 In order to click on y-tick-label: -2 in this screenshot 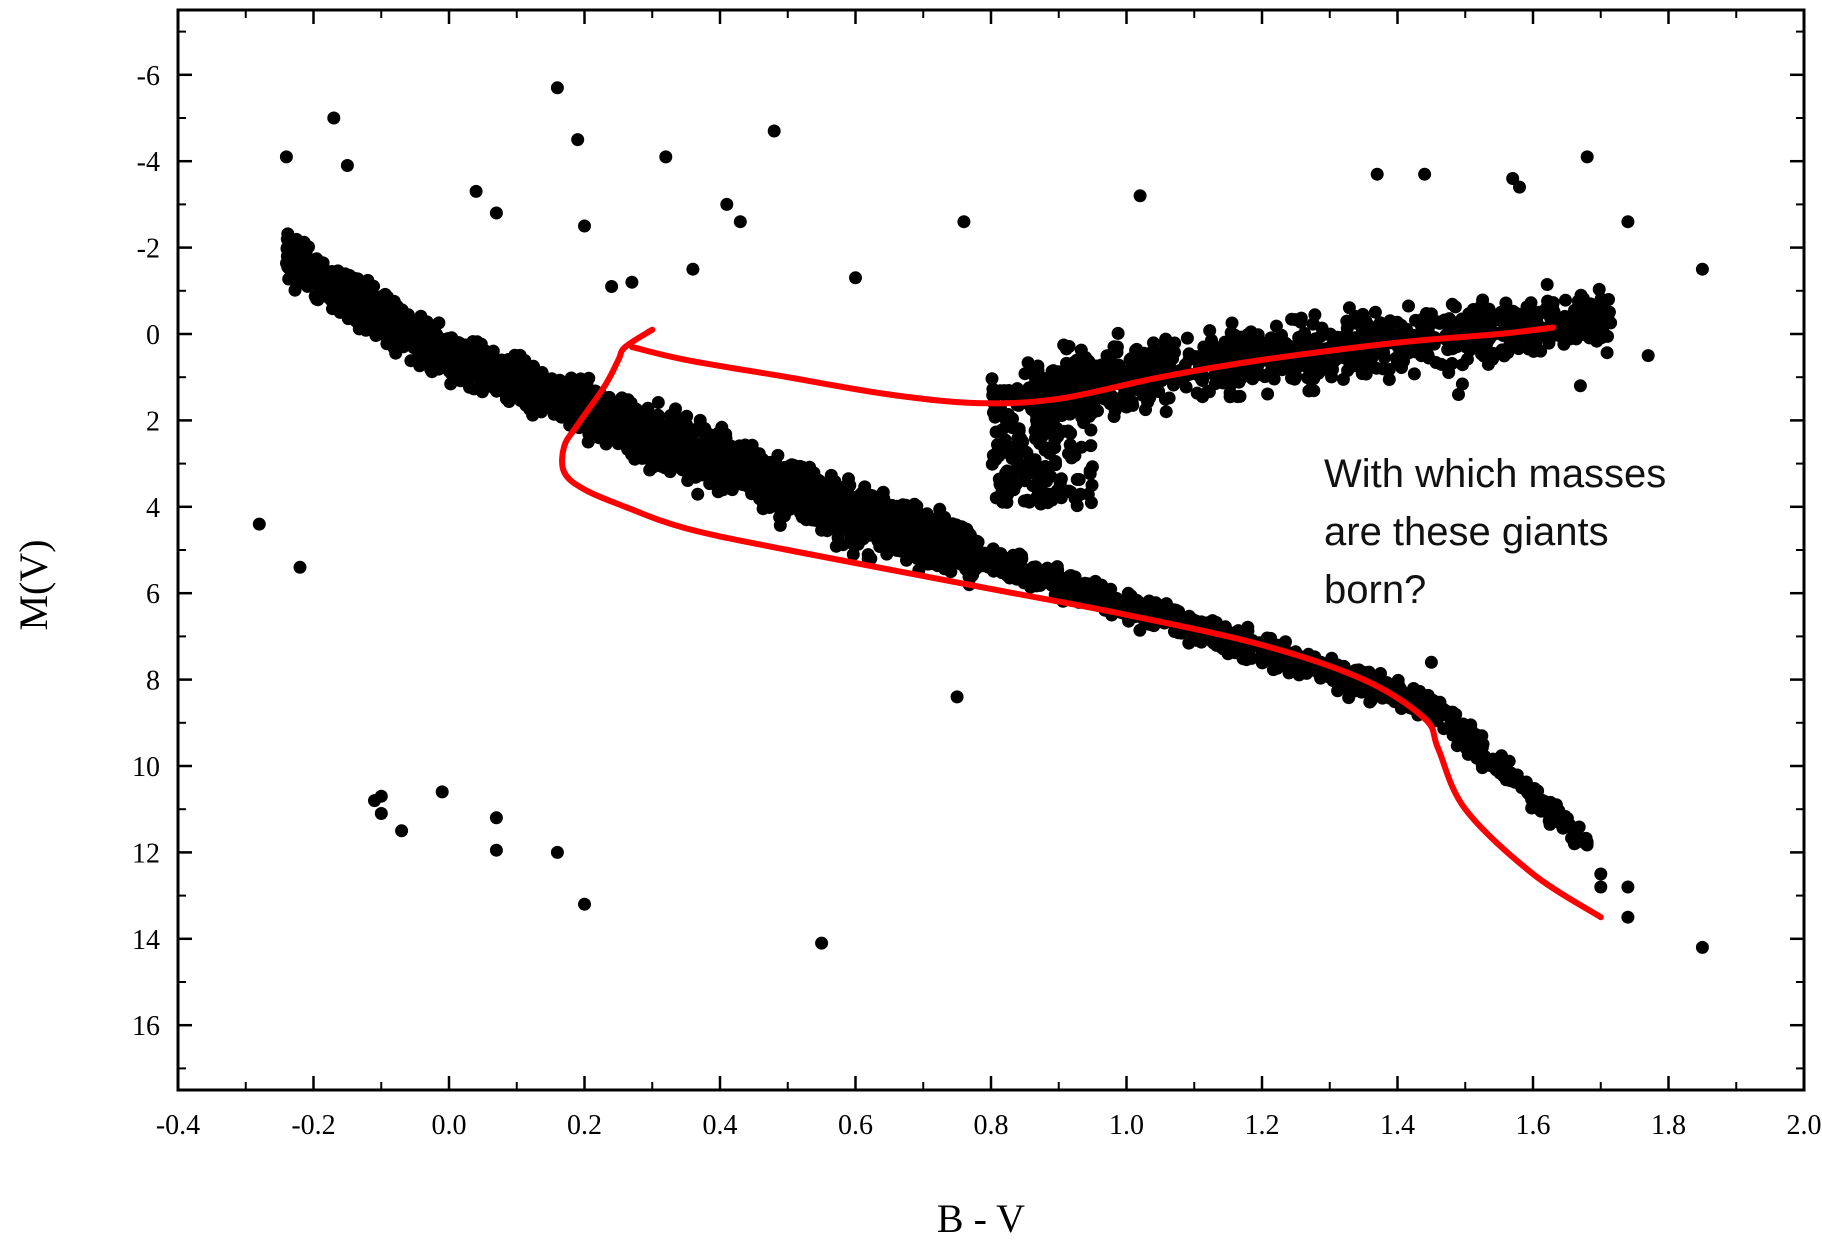, I will do `click(148, 249)`.